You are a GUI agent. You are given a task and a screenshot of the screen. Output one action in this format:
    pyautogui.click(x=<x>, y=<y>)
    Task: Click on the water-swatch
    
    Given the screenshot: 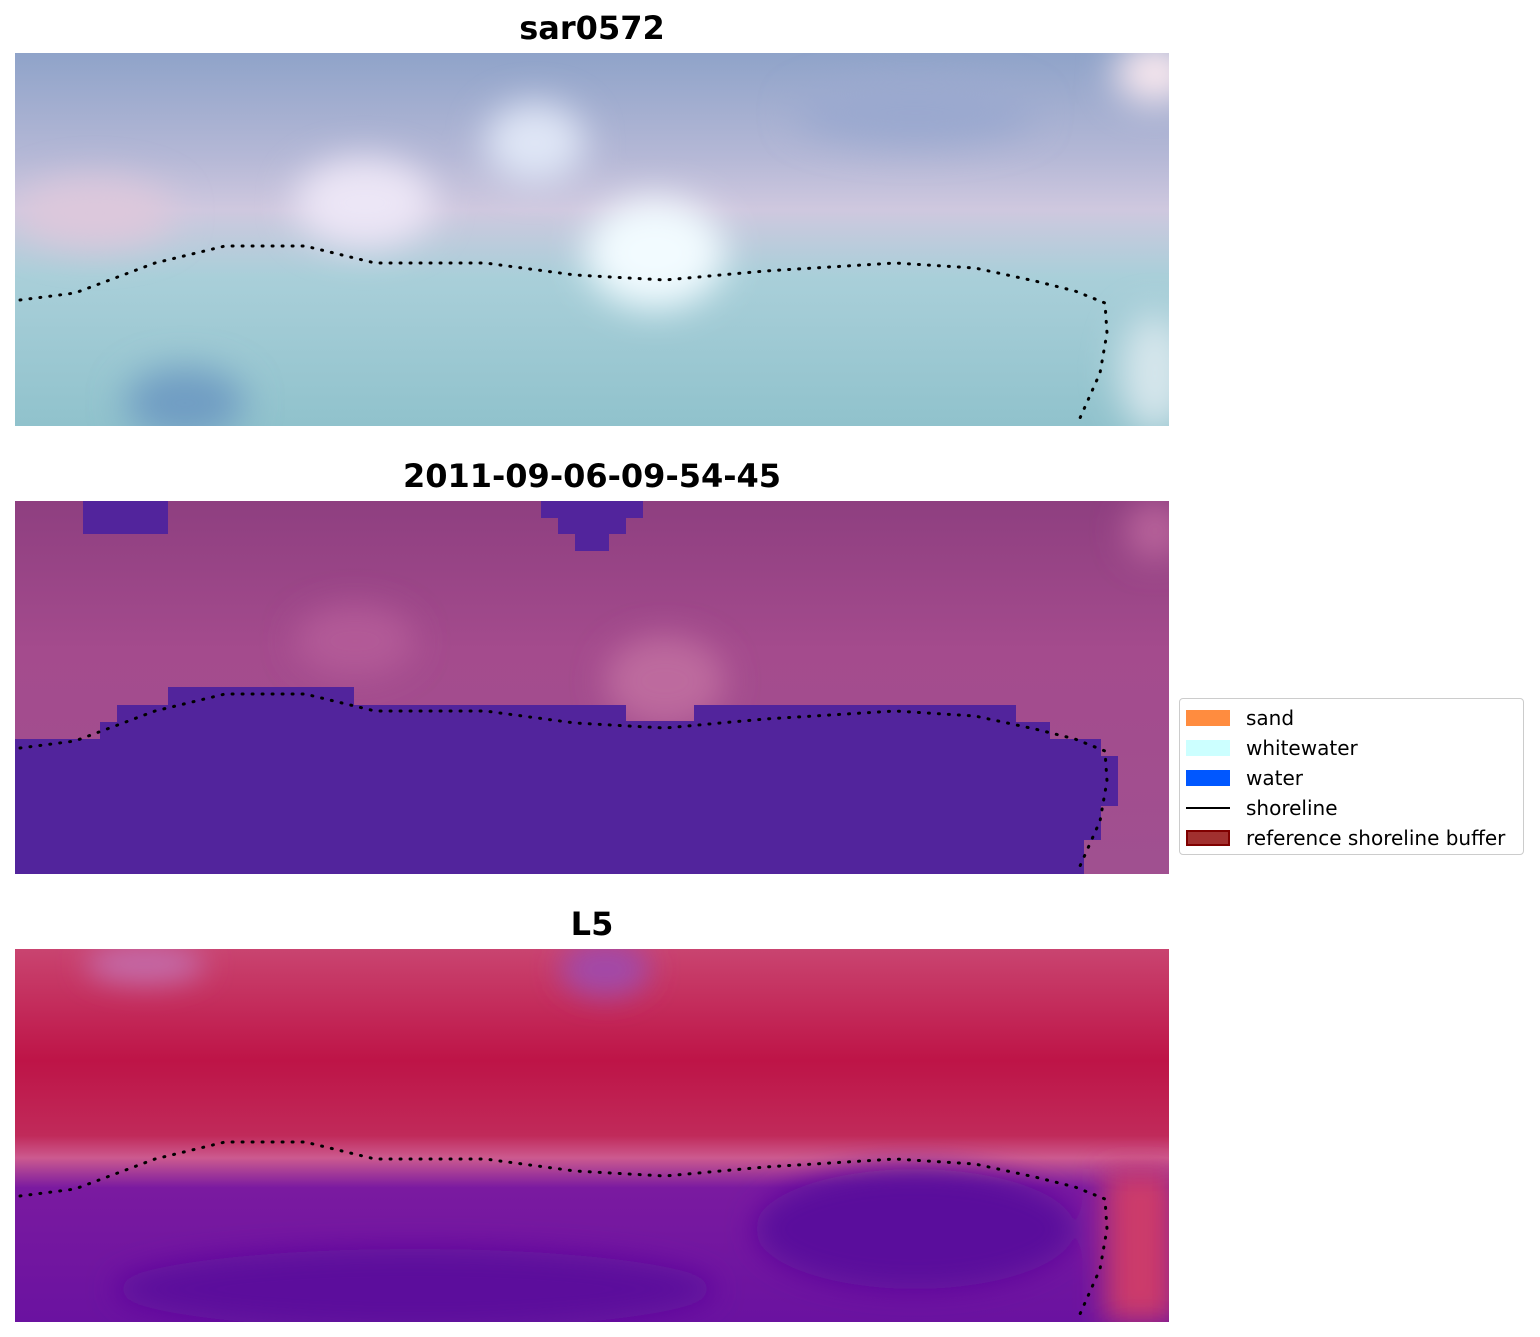 What is the action you would take?
    pyautogui.click(x=1208, y=778)
    